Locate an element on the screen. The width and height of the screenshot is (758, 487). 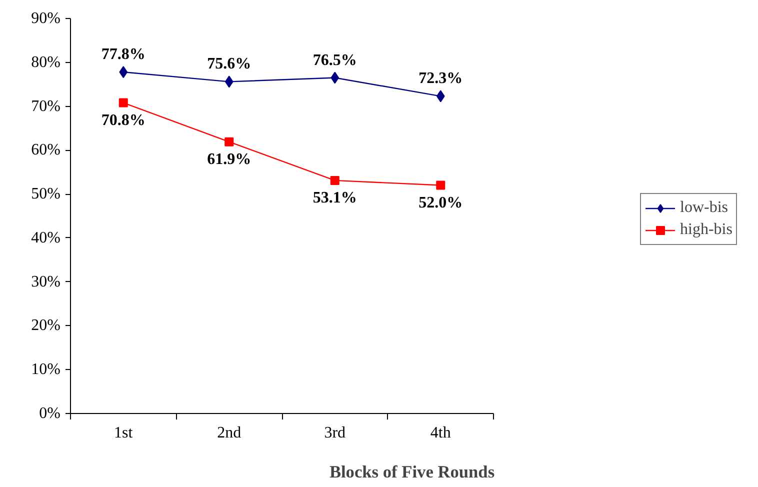
x-axis-title: Blocks of Five Rounds is located at coordinates (412, 472).